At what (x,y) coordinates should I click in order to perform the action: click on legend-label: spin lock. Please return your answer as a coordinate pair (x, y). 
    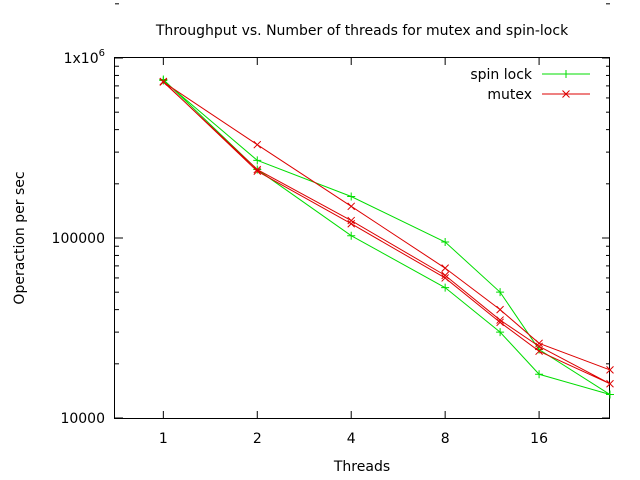
    Looking at the image, I should click on (501, 75).